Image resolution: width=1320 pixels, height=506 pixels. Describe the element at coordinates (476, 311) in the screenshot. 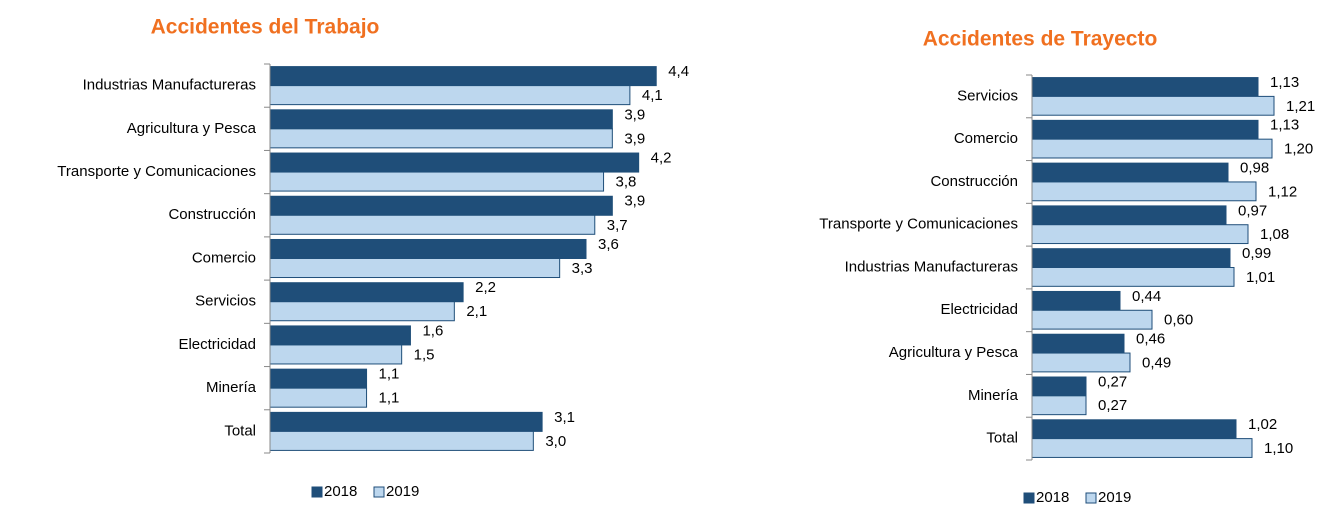

I see `data-label: 2,1` at that location.